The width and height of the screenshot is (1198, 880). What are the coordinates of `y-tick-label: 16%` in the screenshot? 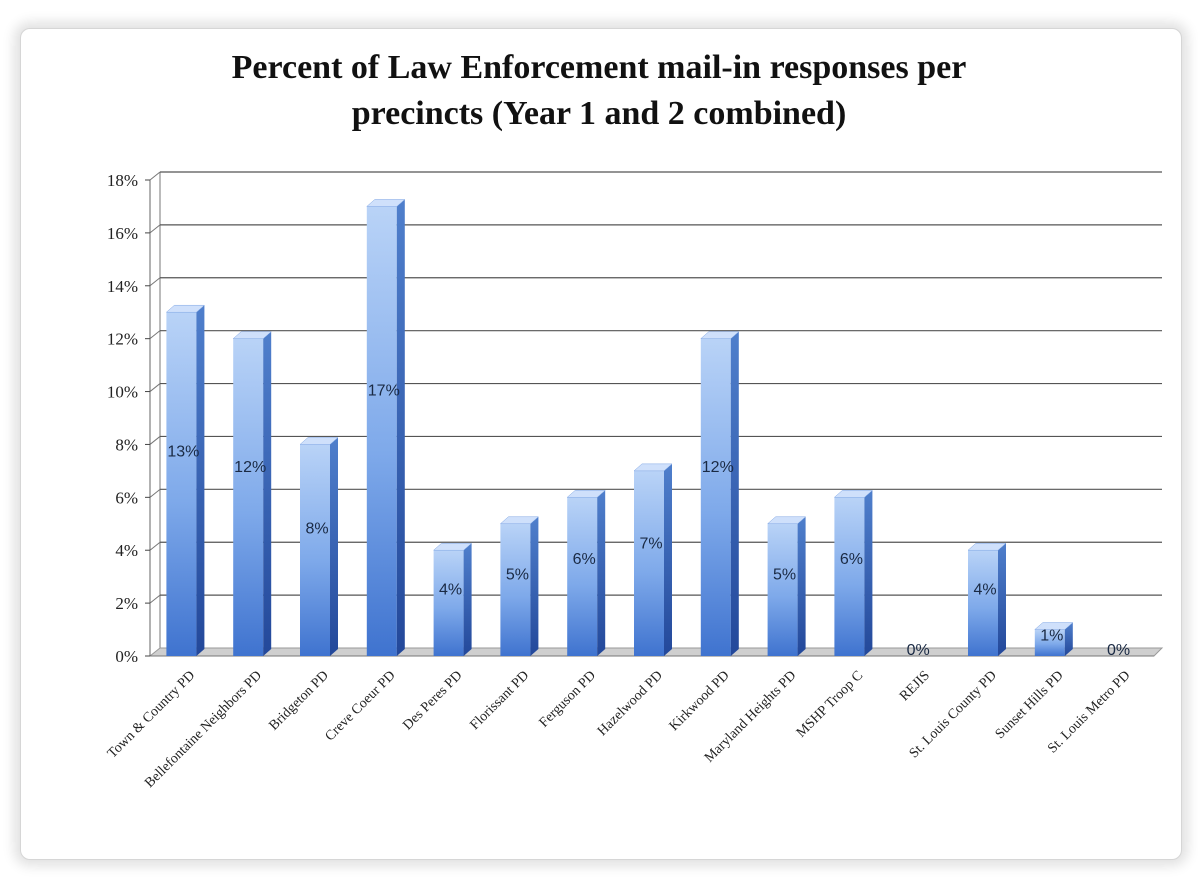 It's located at (122, 233).